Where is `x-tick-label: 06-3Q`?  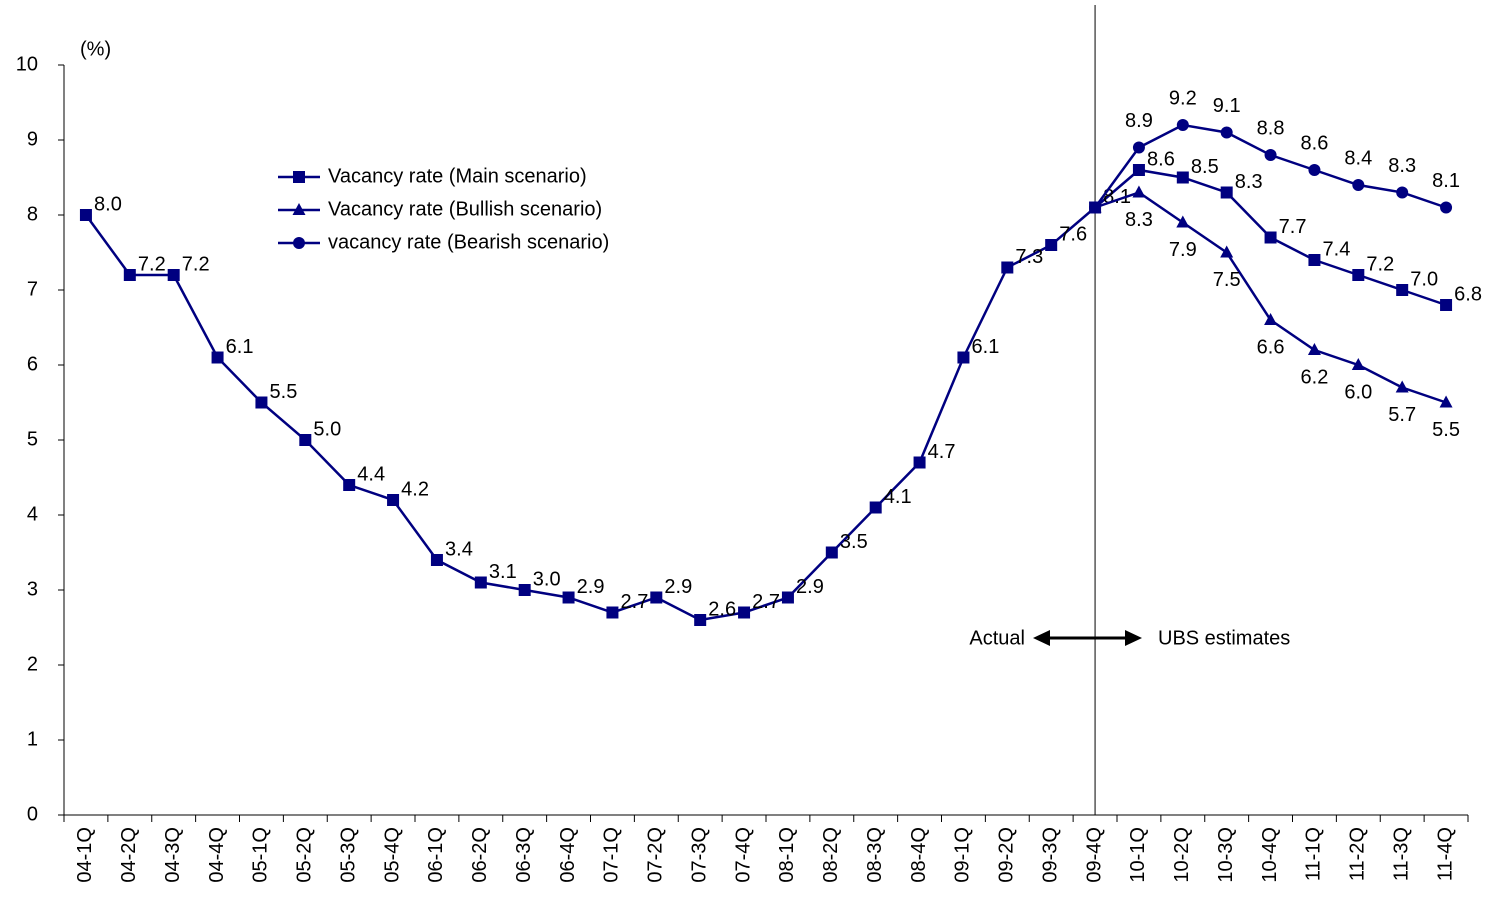 x-tick-label: 06-3Q is located at coordinates (524, 855).